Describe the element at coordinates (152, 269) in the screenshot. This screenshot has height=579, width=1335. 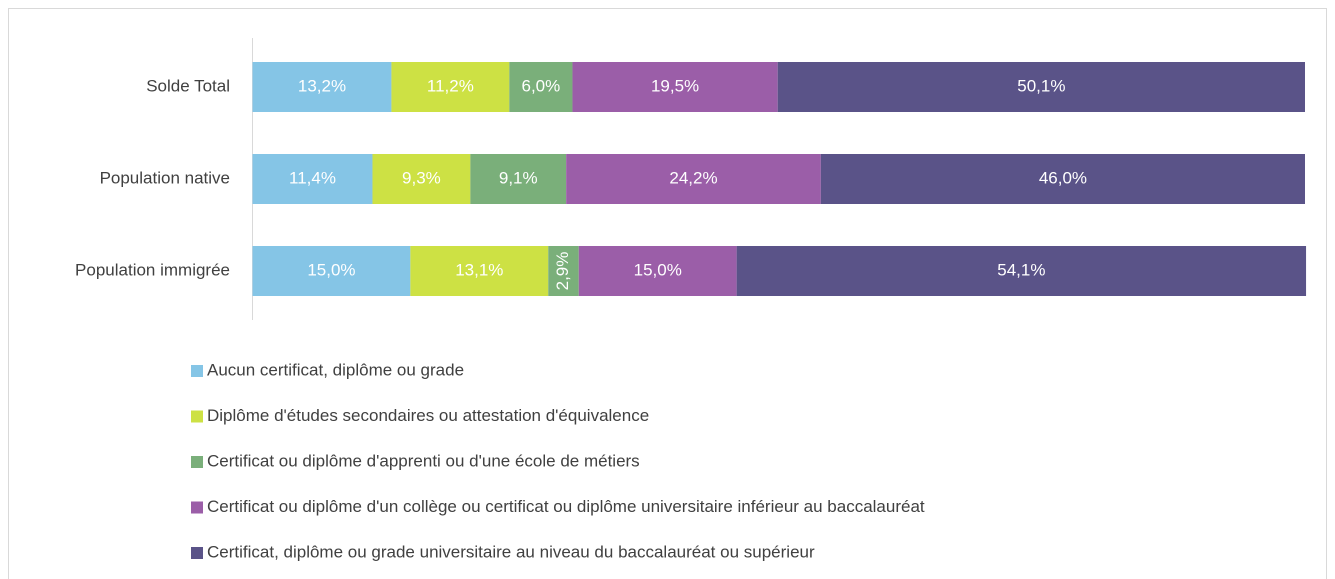
I see `y-tick-label: Population immigrée` at that location.